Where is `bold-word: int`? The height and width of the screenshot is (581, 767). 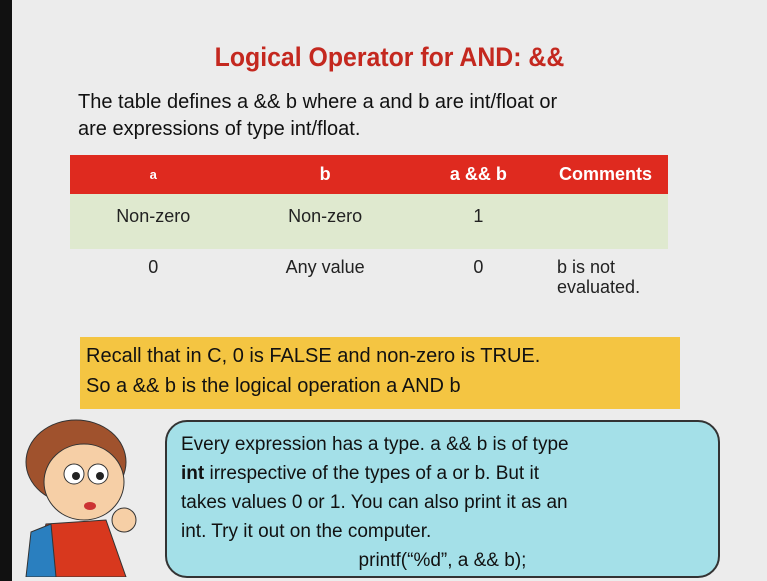
bold-word: int is located at coordinates (193, 473).